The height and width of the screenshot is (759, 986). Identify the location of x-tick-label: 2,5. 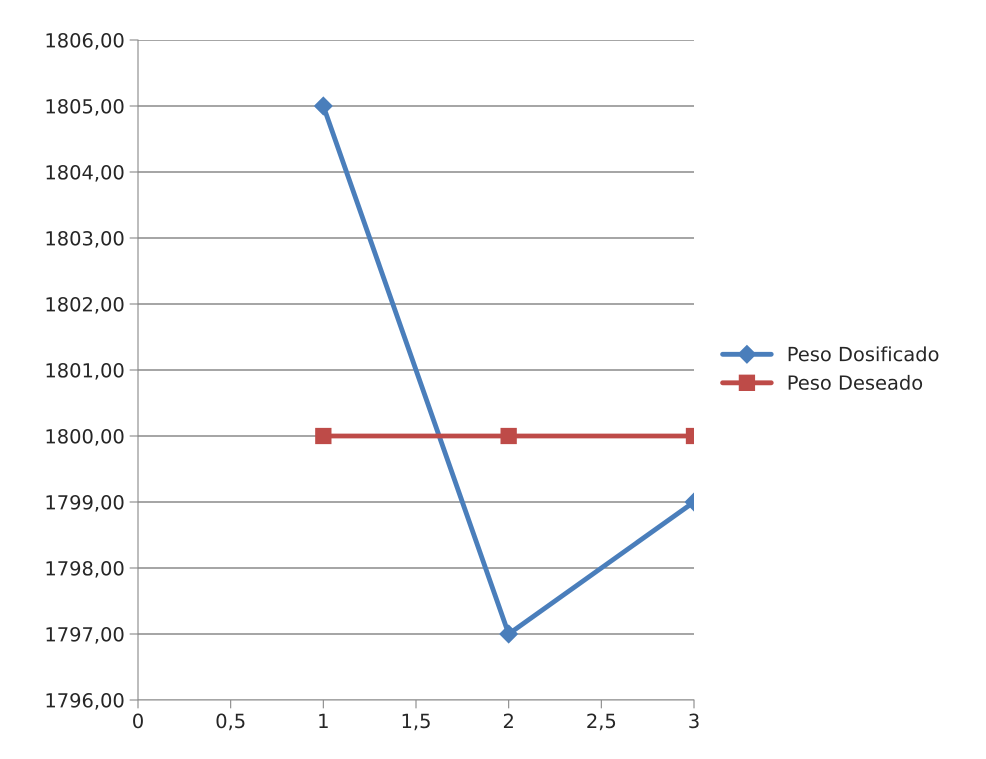
(601, 722).